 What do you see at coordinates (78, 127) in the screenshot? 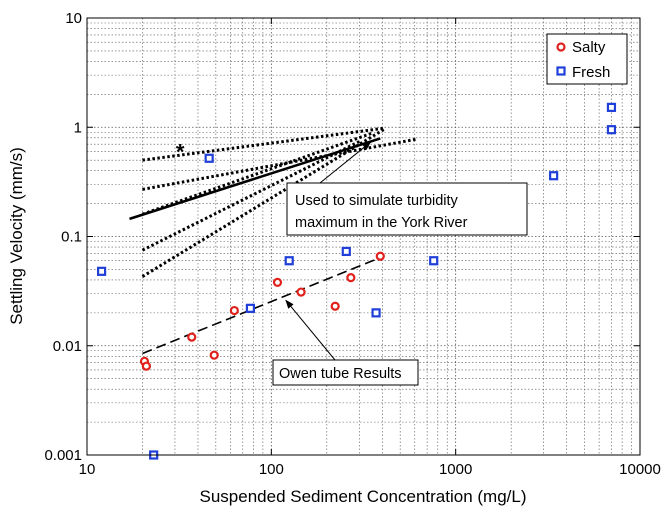
I see `y-tick-label: 1` at bounding box center [78, 127].